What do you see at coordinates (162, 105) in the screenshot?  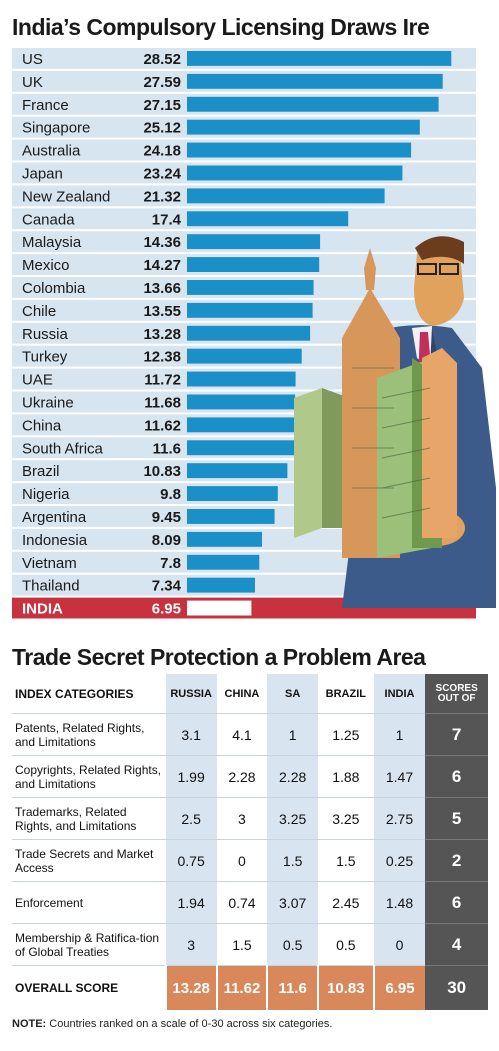 I see `value-label: 27.15` at bounding box center [162, 105].